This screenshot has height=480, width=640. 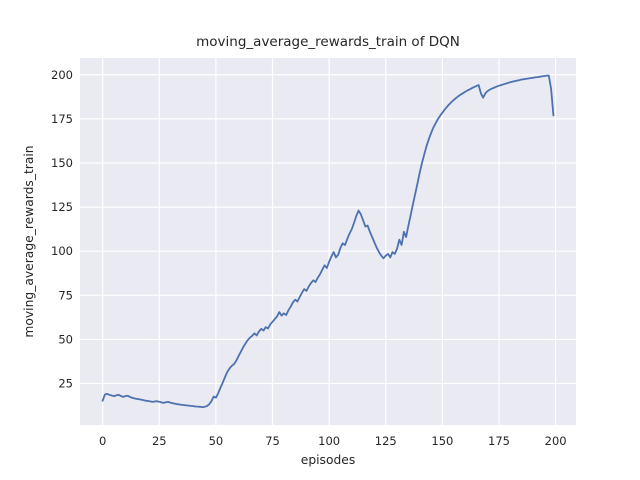 I want to click on y-tick-label: 125, so click(x=62, y=207).